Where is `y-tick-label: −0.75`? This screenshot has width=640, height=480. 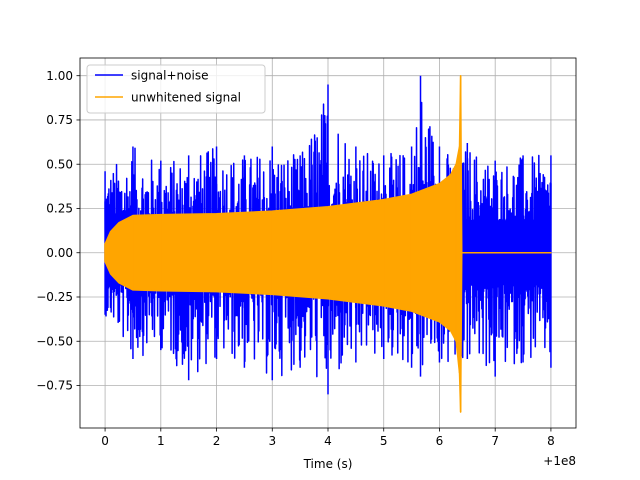 y-tick-label: −0.75 is located at coordinates (54, 386).